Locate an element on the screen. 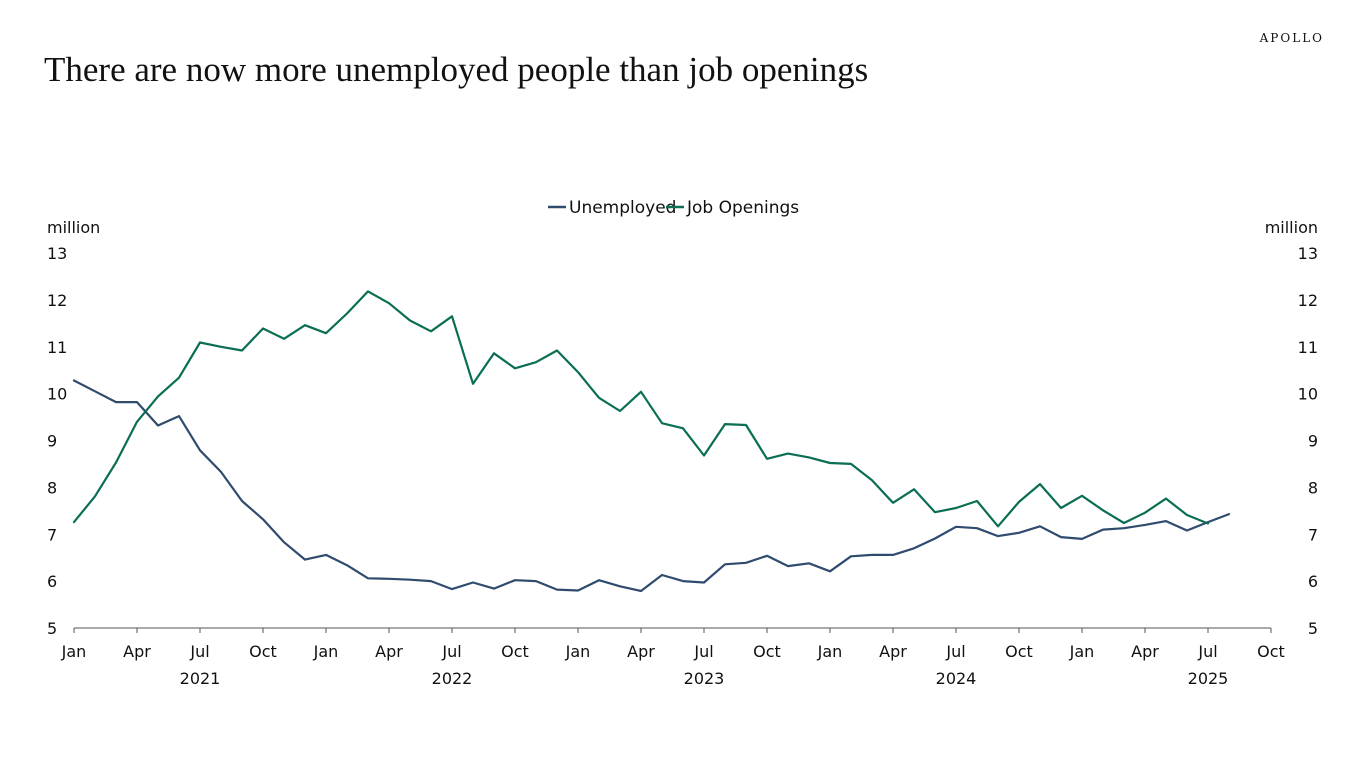 The image size is (1366, 768). y-tick-label-left: 5 is located at coordinates (52, 628).